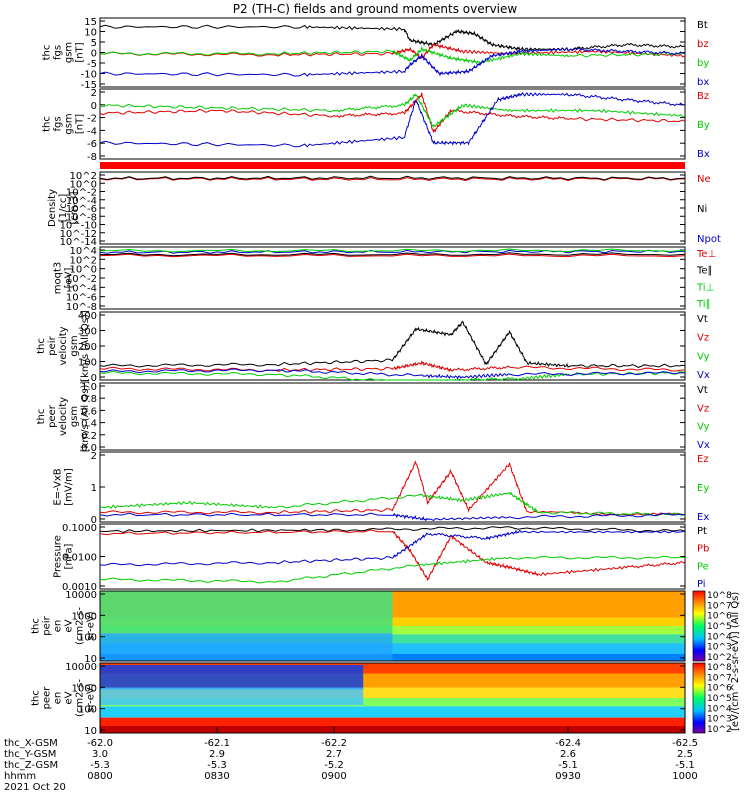  I want to click on legend-item: Ni, so click(702, 209).